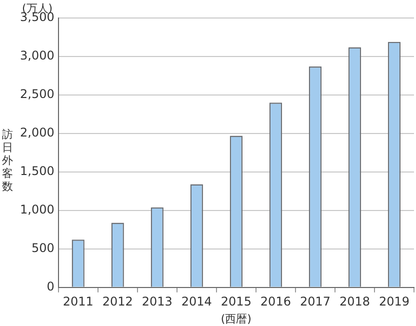 Image resolution: width=416 pixels, height=326 pixels. Describe the element at coordinates (236, 319) in the screenshot. I see `x-axis-title: (西暦)` at that location.